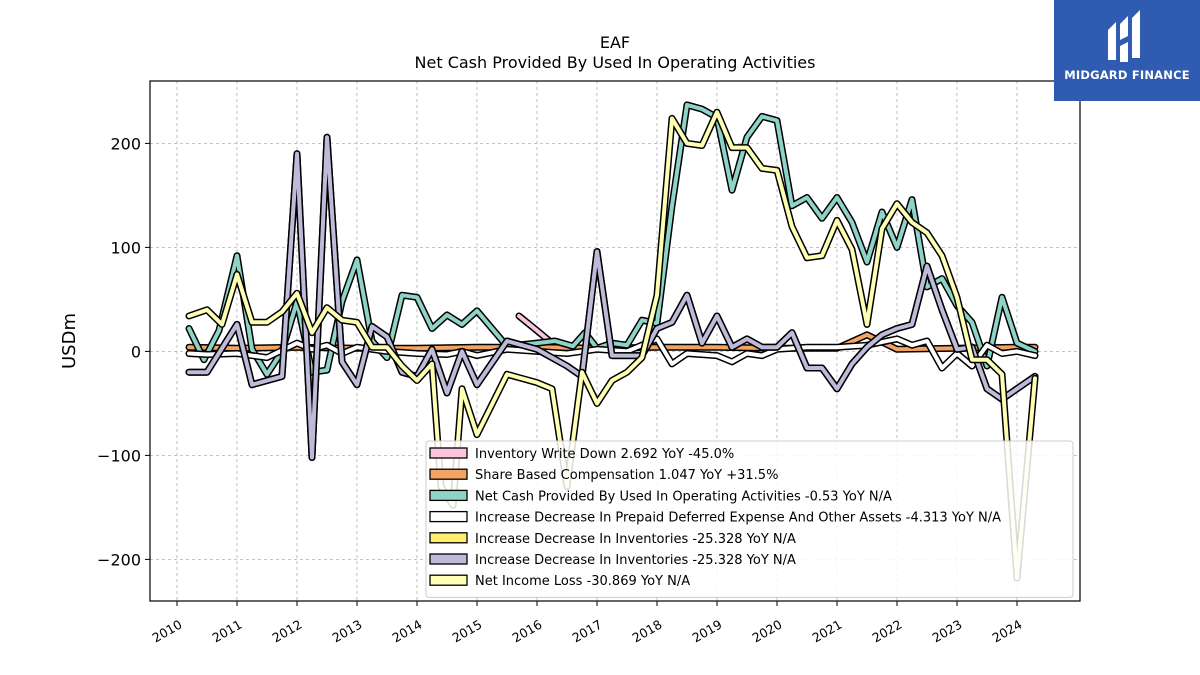  I want to click on x-tick-label: 2020, so click(766, 631).